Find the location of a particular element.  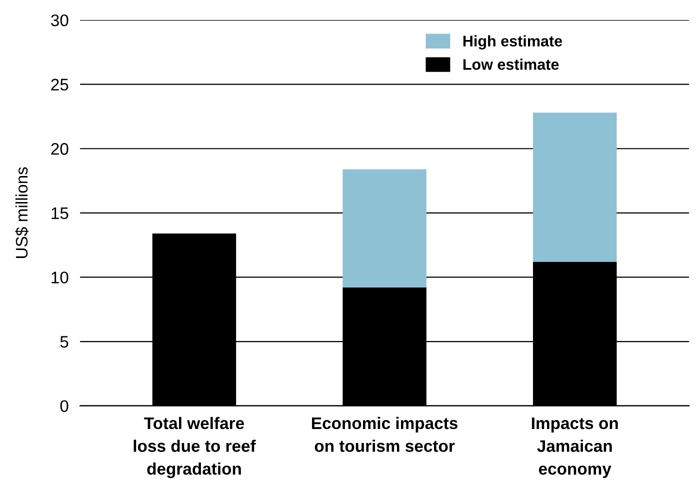

y-tick-label: 25 is located at coordinates (59, 84).